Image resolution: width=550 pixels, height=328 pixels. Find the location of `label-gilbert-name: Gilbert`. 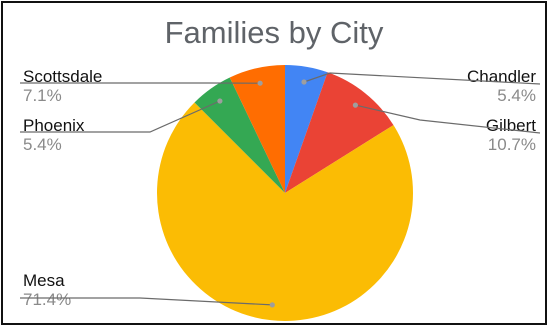

label-gilbert-name: Gilbert is located at coordinates (510, 125).